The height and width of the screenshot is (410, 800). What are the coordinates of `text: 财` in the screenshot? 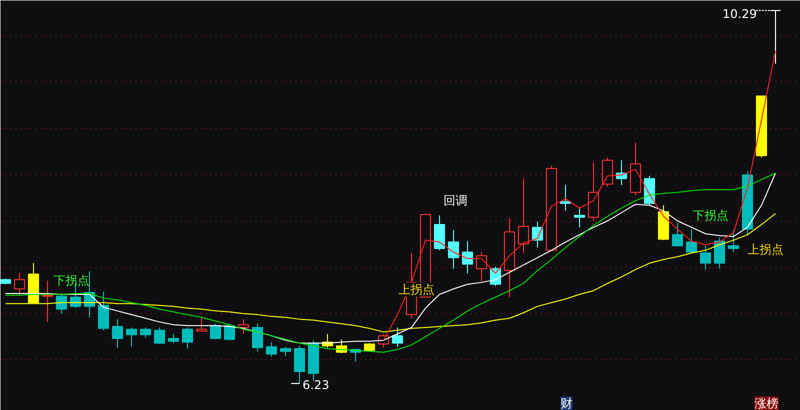 It's located at (566, 403).